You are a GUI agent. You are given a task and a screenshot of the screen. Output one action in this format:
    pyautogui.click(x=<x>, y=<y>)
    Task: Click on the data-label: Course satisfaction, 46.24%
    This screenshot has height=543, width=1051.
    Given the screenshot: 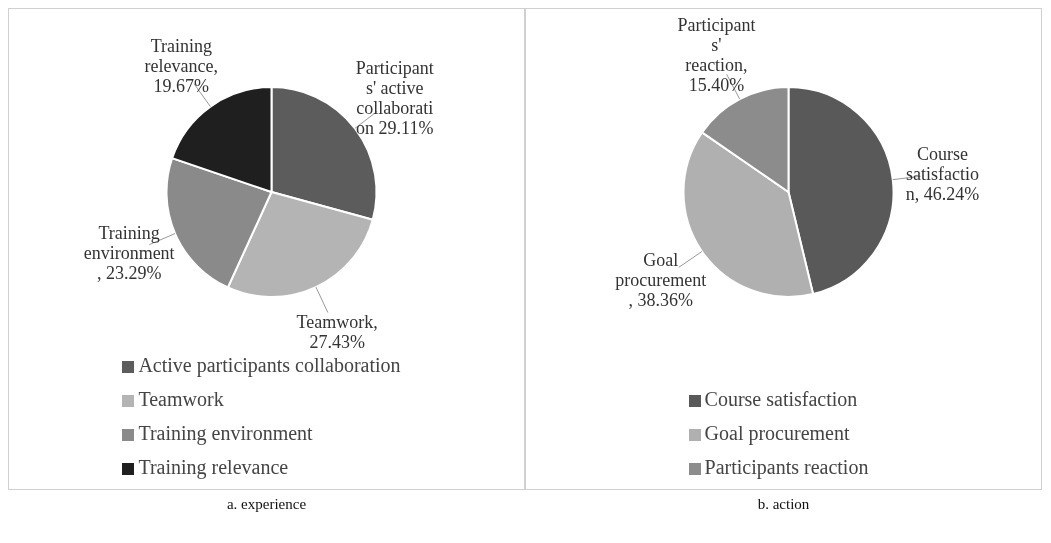 What is the action you would take?
    pyautogui.click(x=942, y=173)
    